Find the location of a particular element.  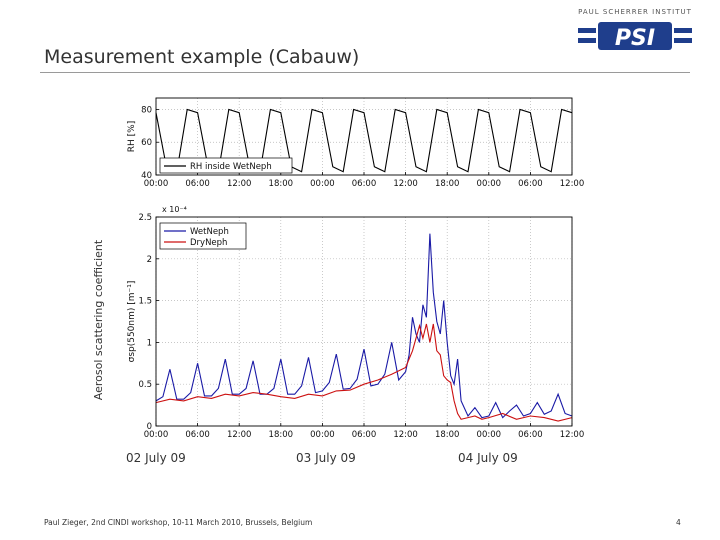

chart1-frame is located at coordinates (364, 136).